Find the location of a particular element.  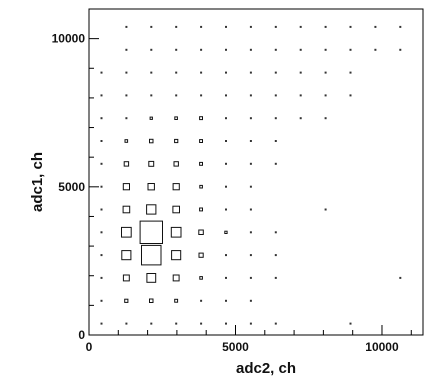

y-tick-label: 0 is located at coordinates (81, 335).